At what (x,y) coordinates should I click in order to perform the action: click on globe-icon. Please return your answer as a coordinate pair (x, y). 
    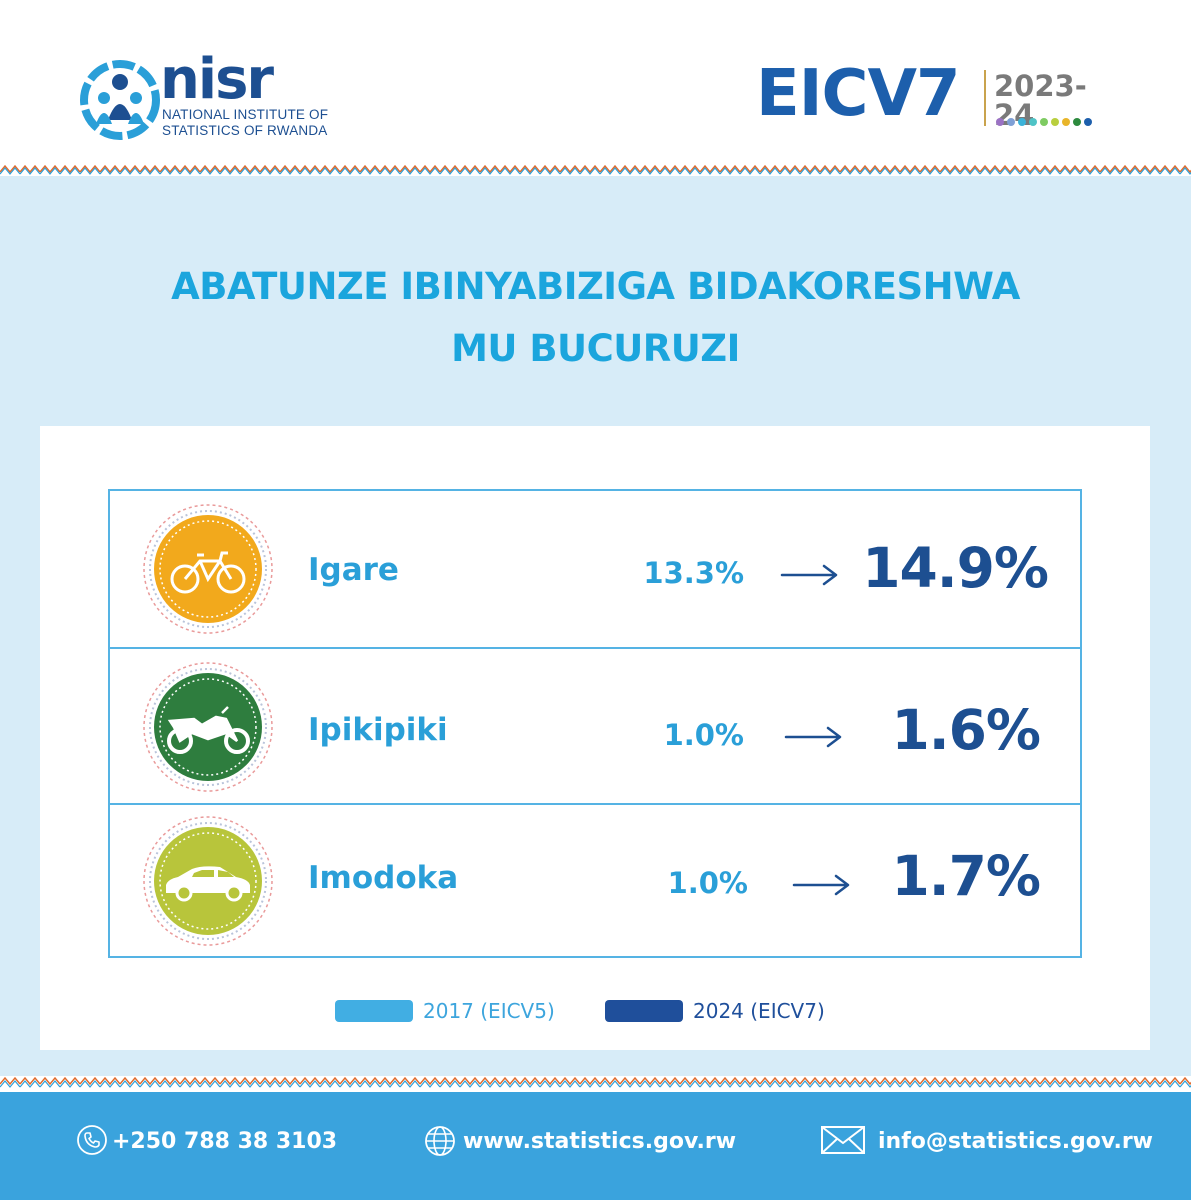
    Looking at the image, I should click on (440, 1141).